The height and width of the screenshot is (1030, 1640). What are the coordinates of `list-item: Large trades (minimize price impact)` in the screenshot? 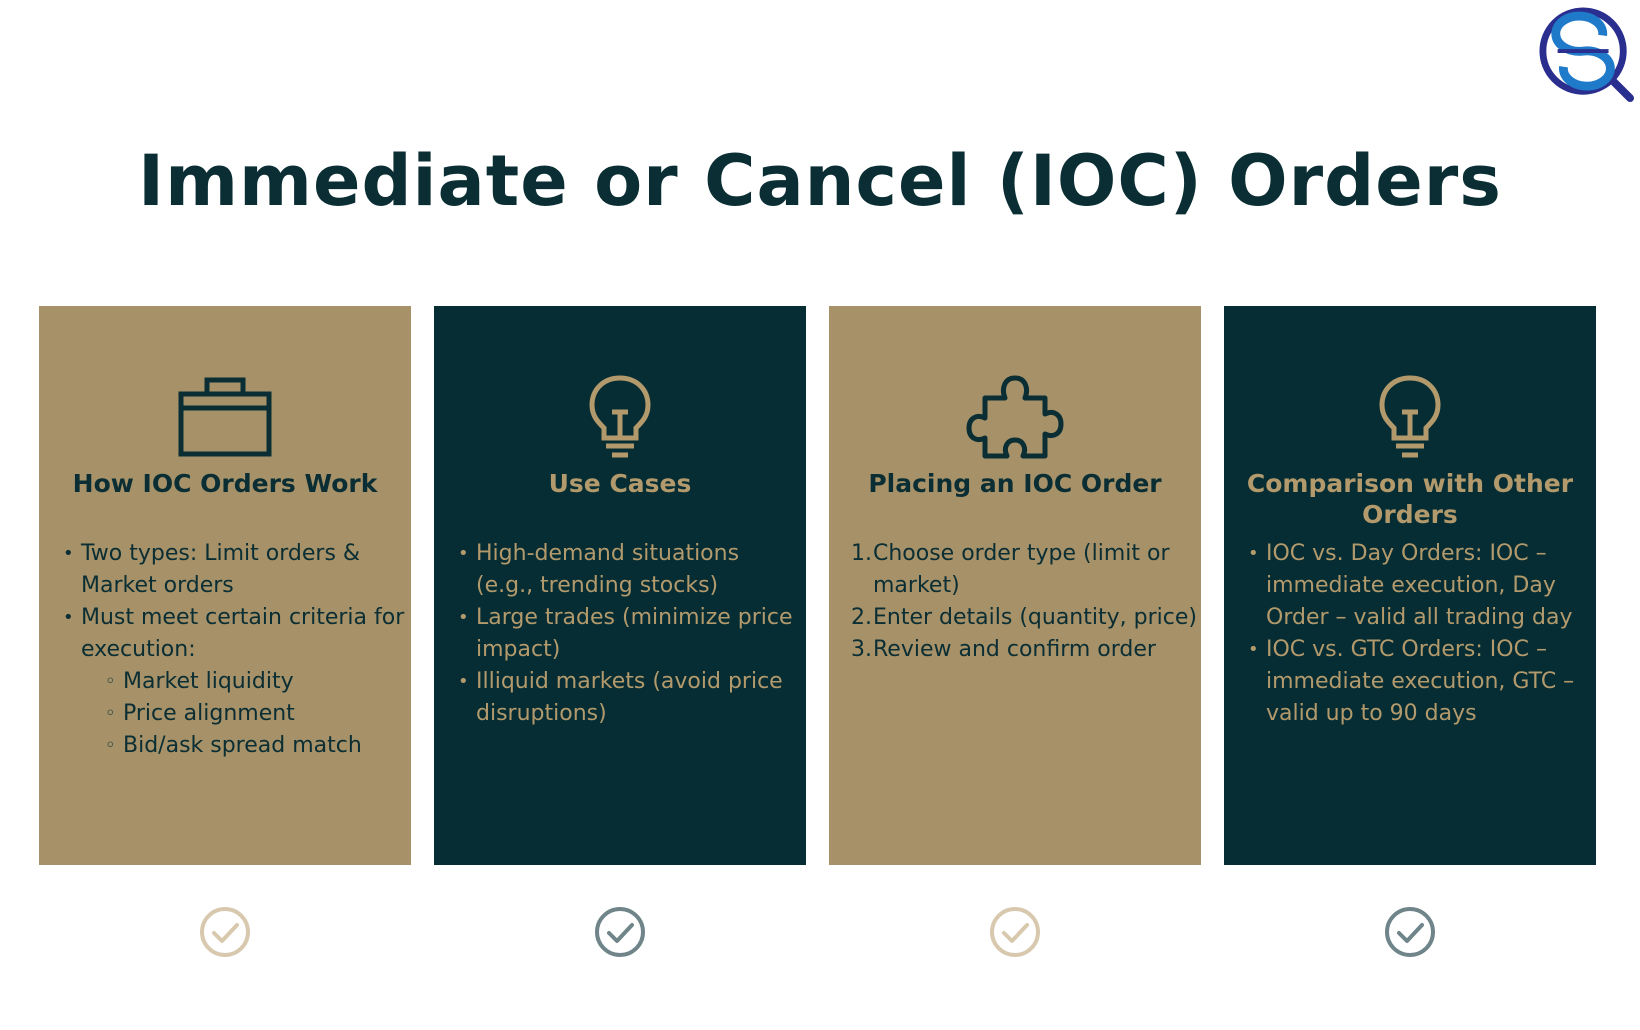 It's located at (630, 634).